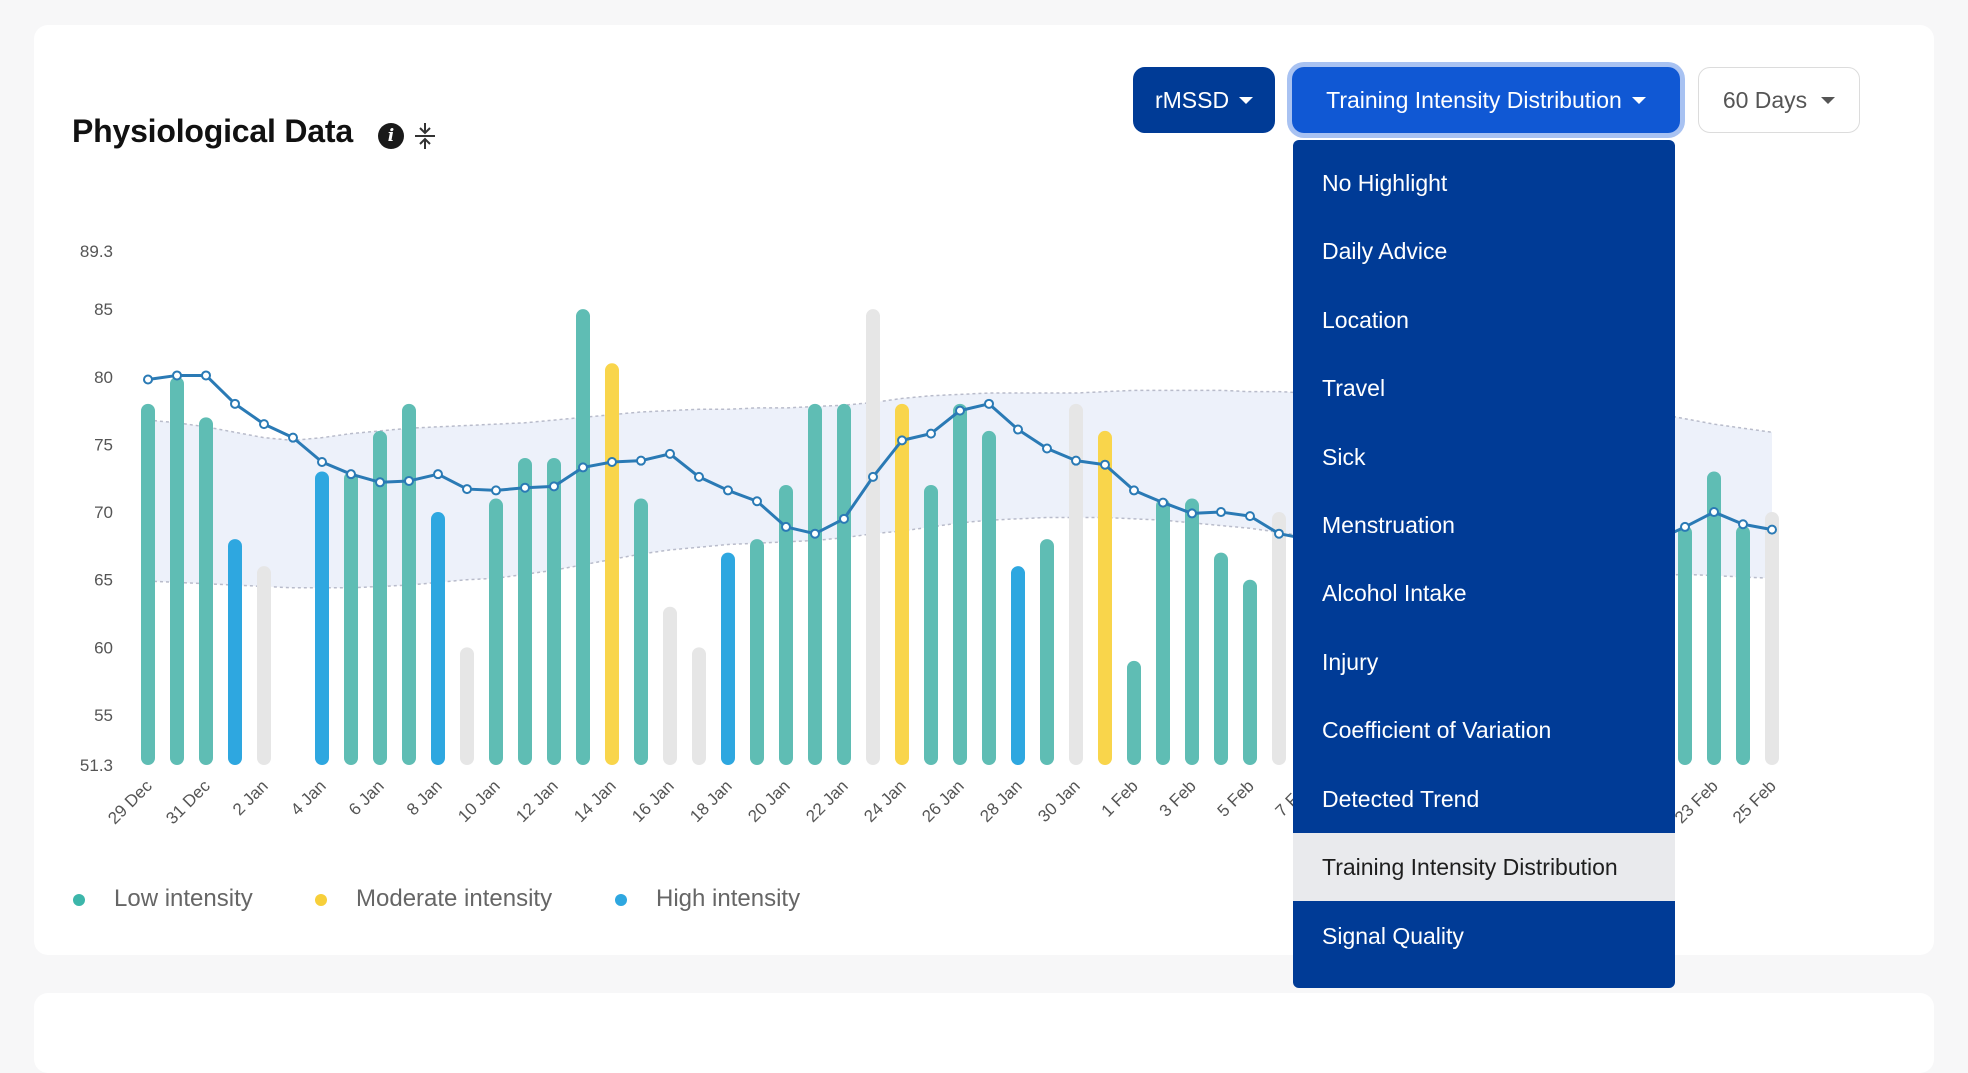 This screenshot has height=1073, width=1968. I want to click on period-dropdown-button: 60 Days, so click(1779, 100).